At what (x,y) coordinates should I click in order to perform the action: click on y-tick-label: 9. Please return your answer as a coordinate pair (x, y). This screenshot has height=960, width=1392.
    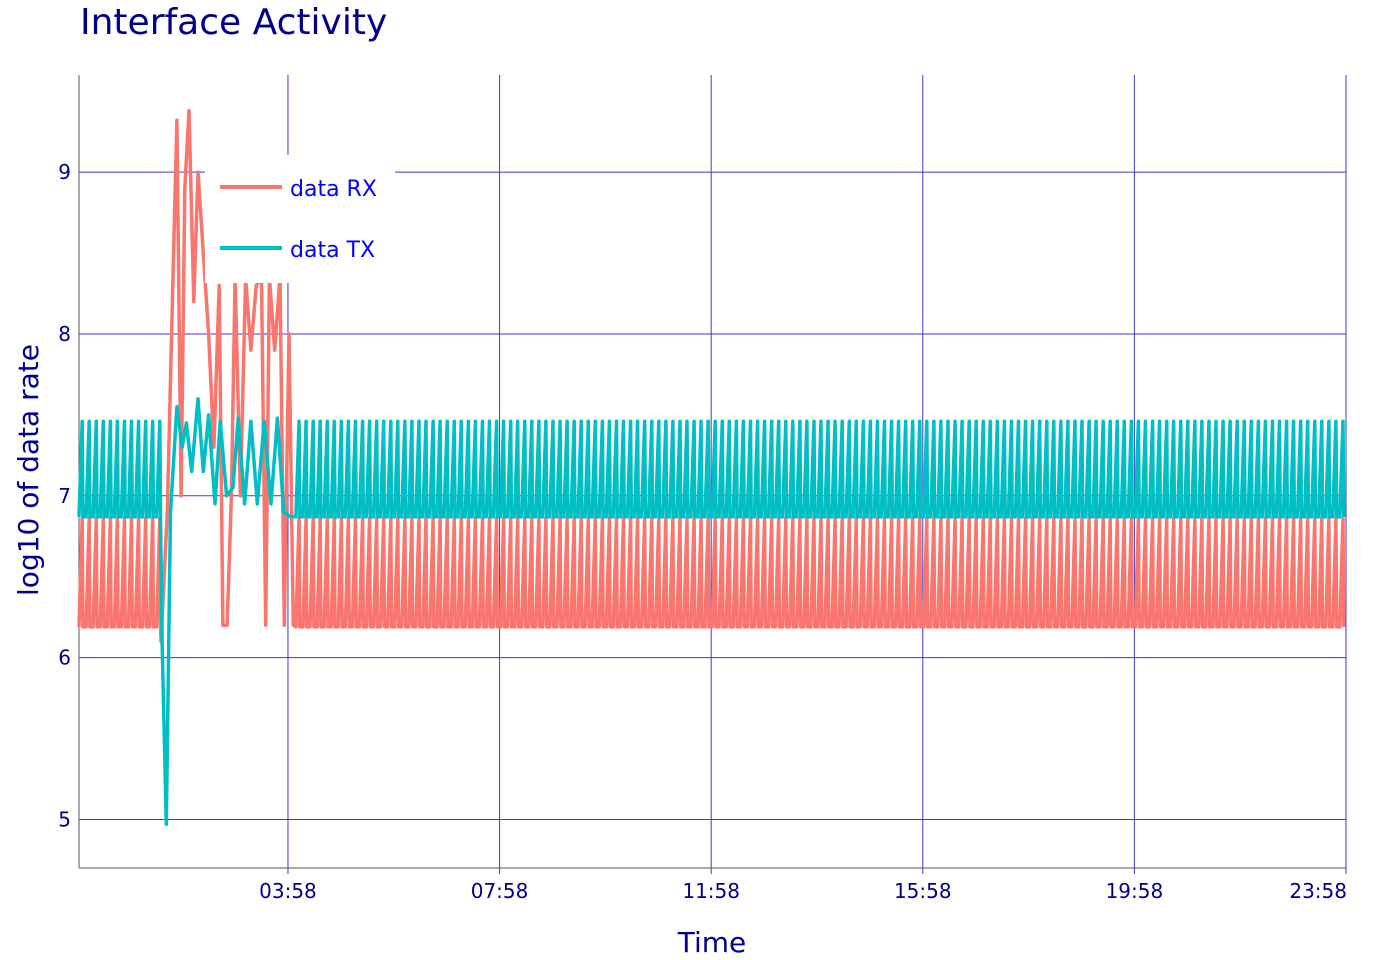
    Looking at the image, I should click on (64, 172).